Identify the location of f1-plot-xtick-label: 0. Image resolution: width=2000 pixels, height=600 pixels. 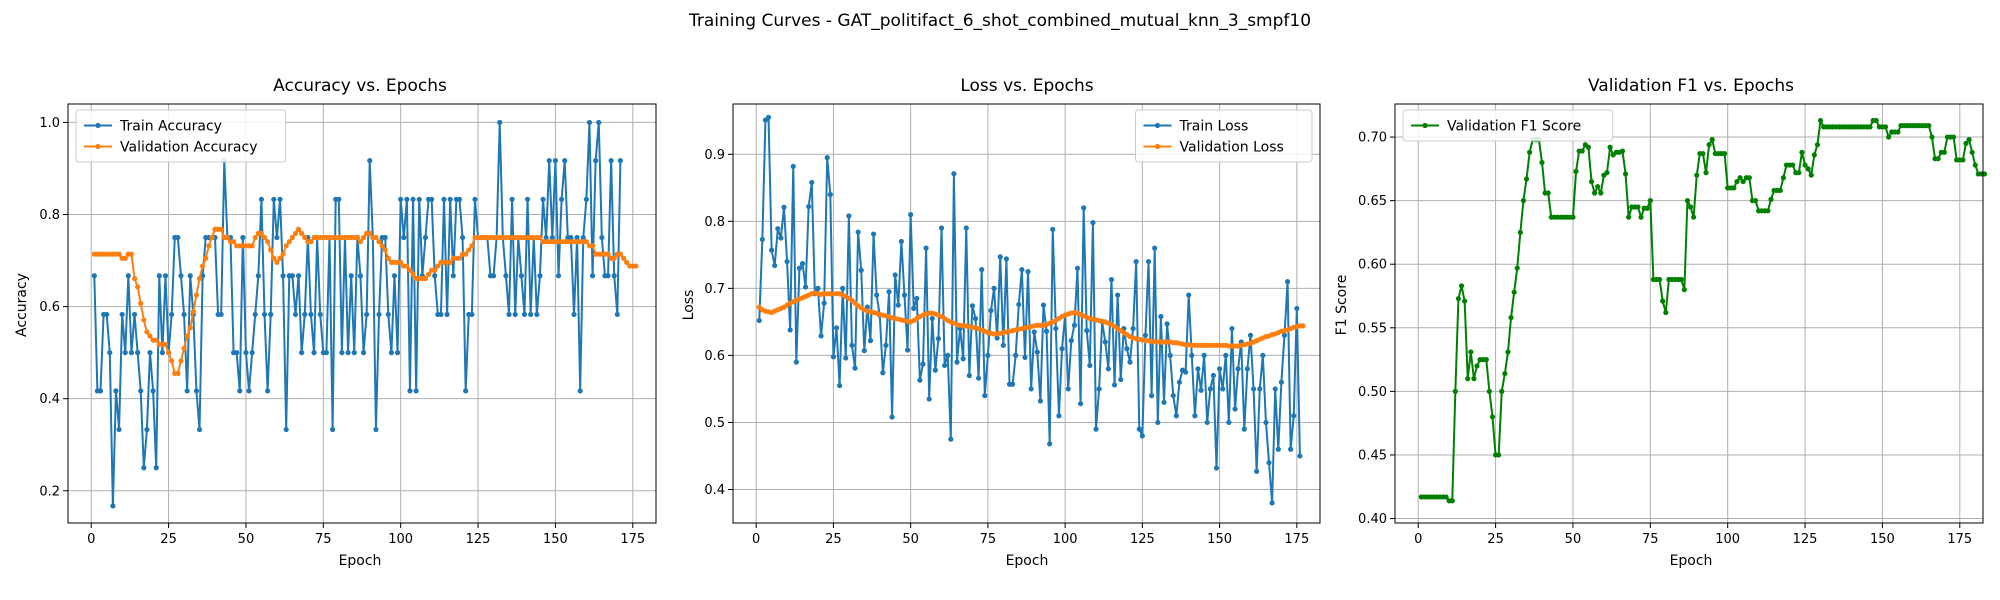
(1418, 539).